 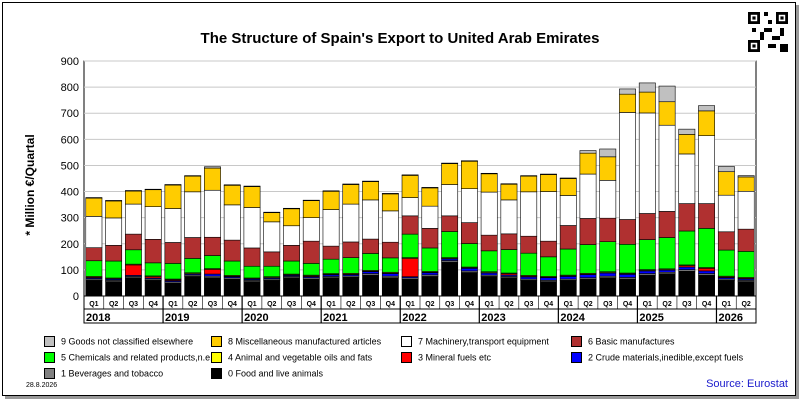 I want to click on y-tick-label: 300, so click(x=70, y=219).